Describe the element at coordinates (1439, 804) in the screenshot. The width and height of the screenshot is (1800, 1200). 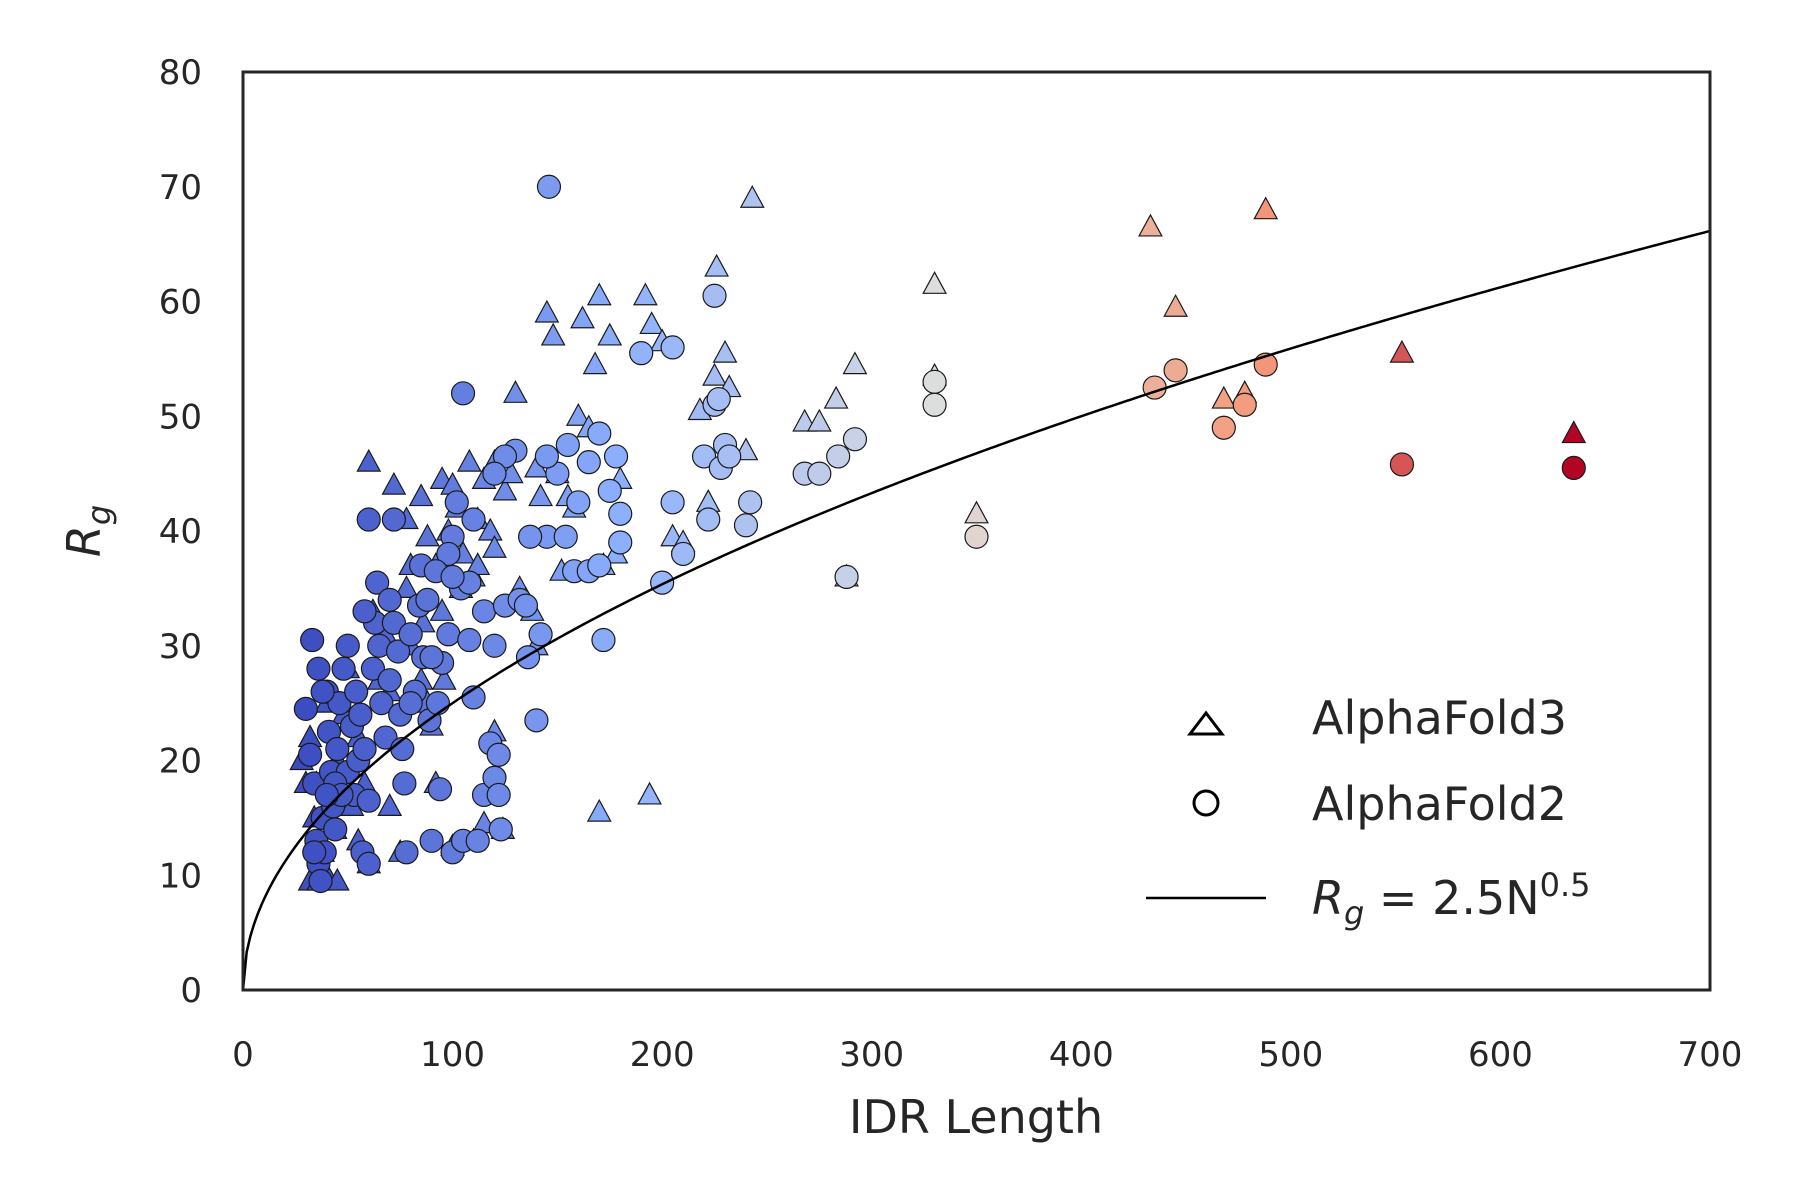
I see `legend-label-af2: AlphaFold2` at that location.